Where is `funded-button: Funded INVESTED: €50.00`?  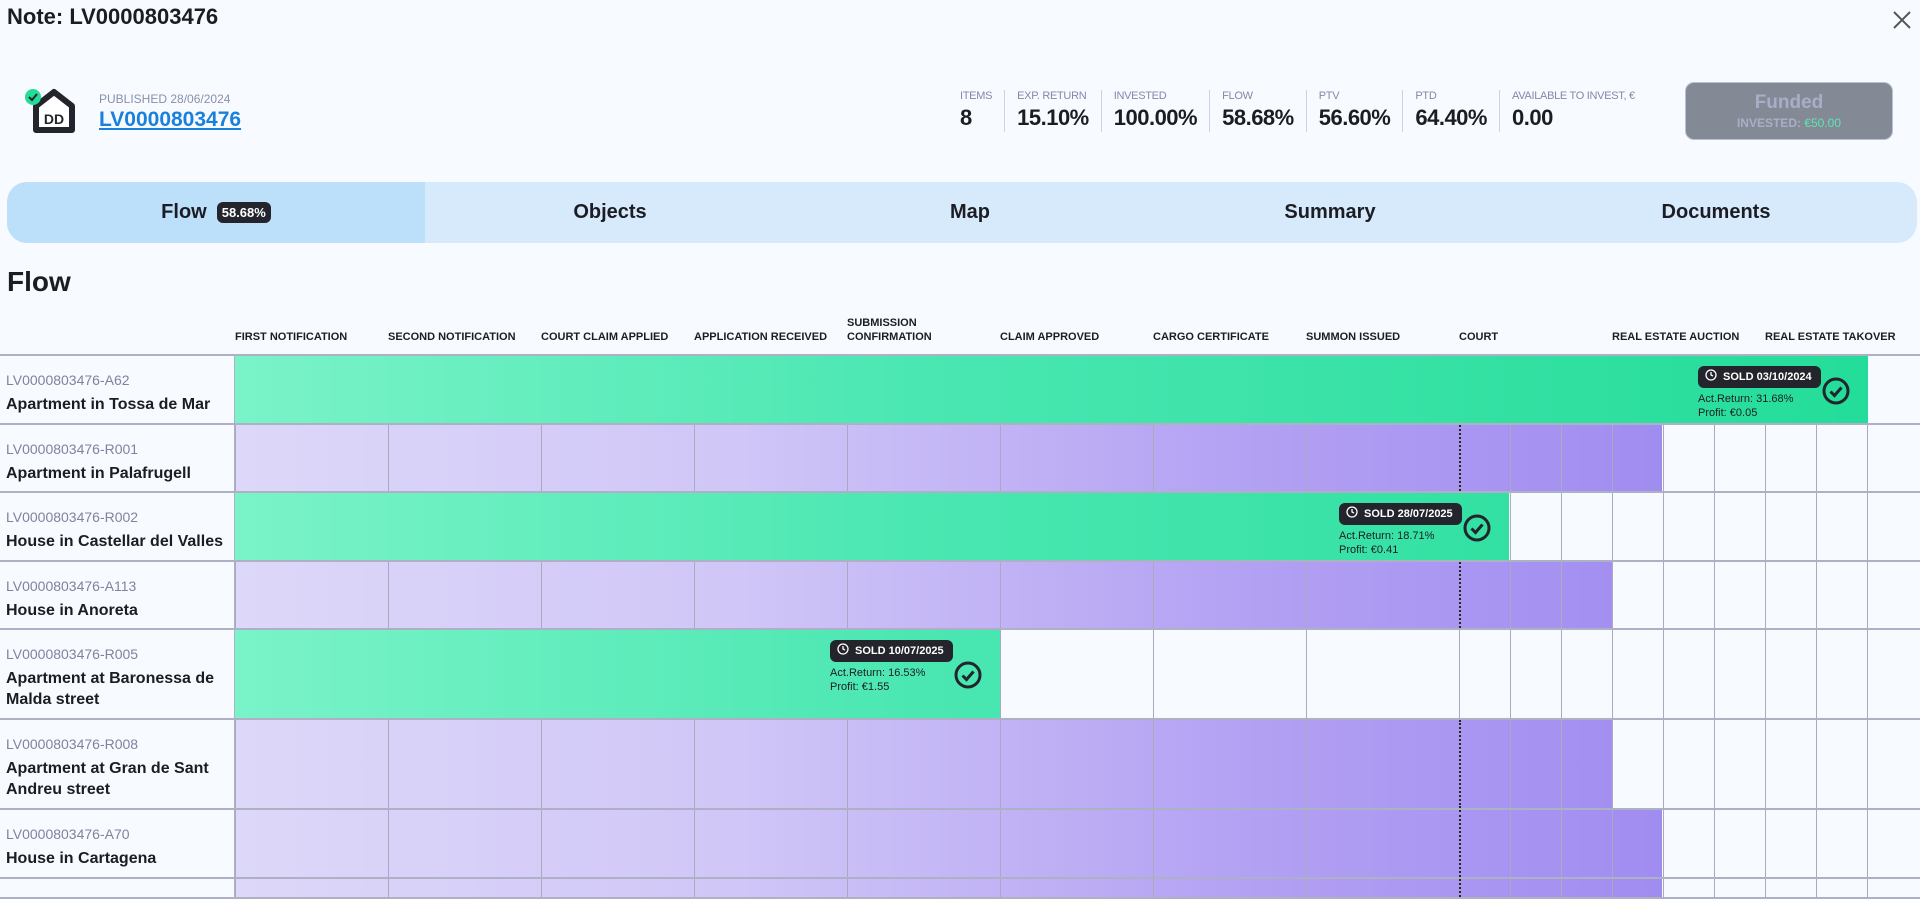
funded-button: Funded INVESTED: €50.00 is located at coordinates (1789, 111).